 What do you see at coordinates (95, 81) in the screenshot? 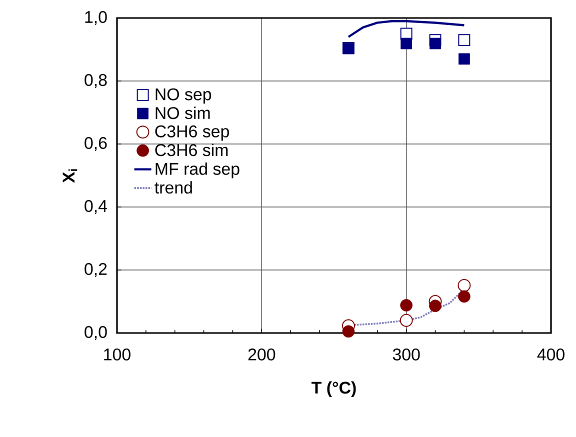
I see `y-tick-label: 0,8` at bounding box center [95, 81].